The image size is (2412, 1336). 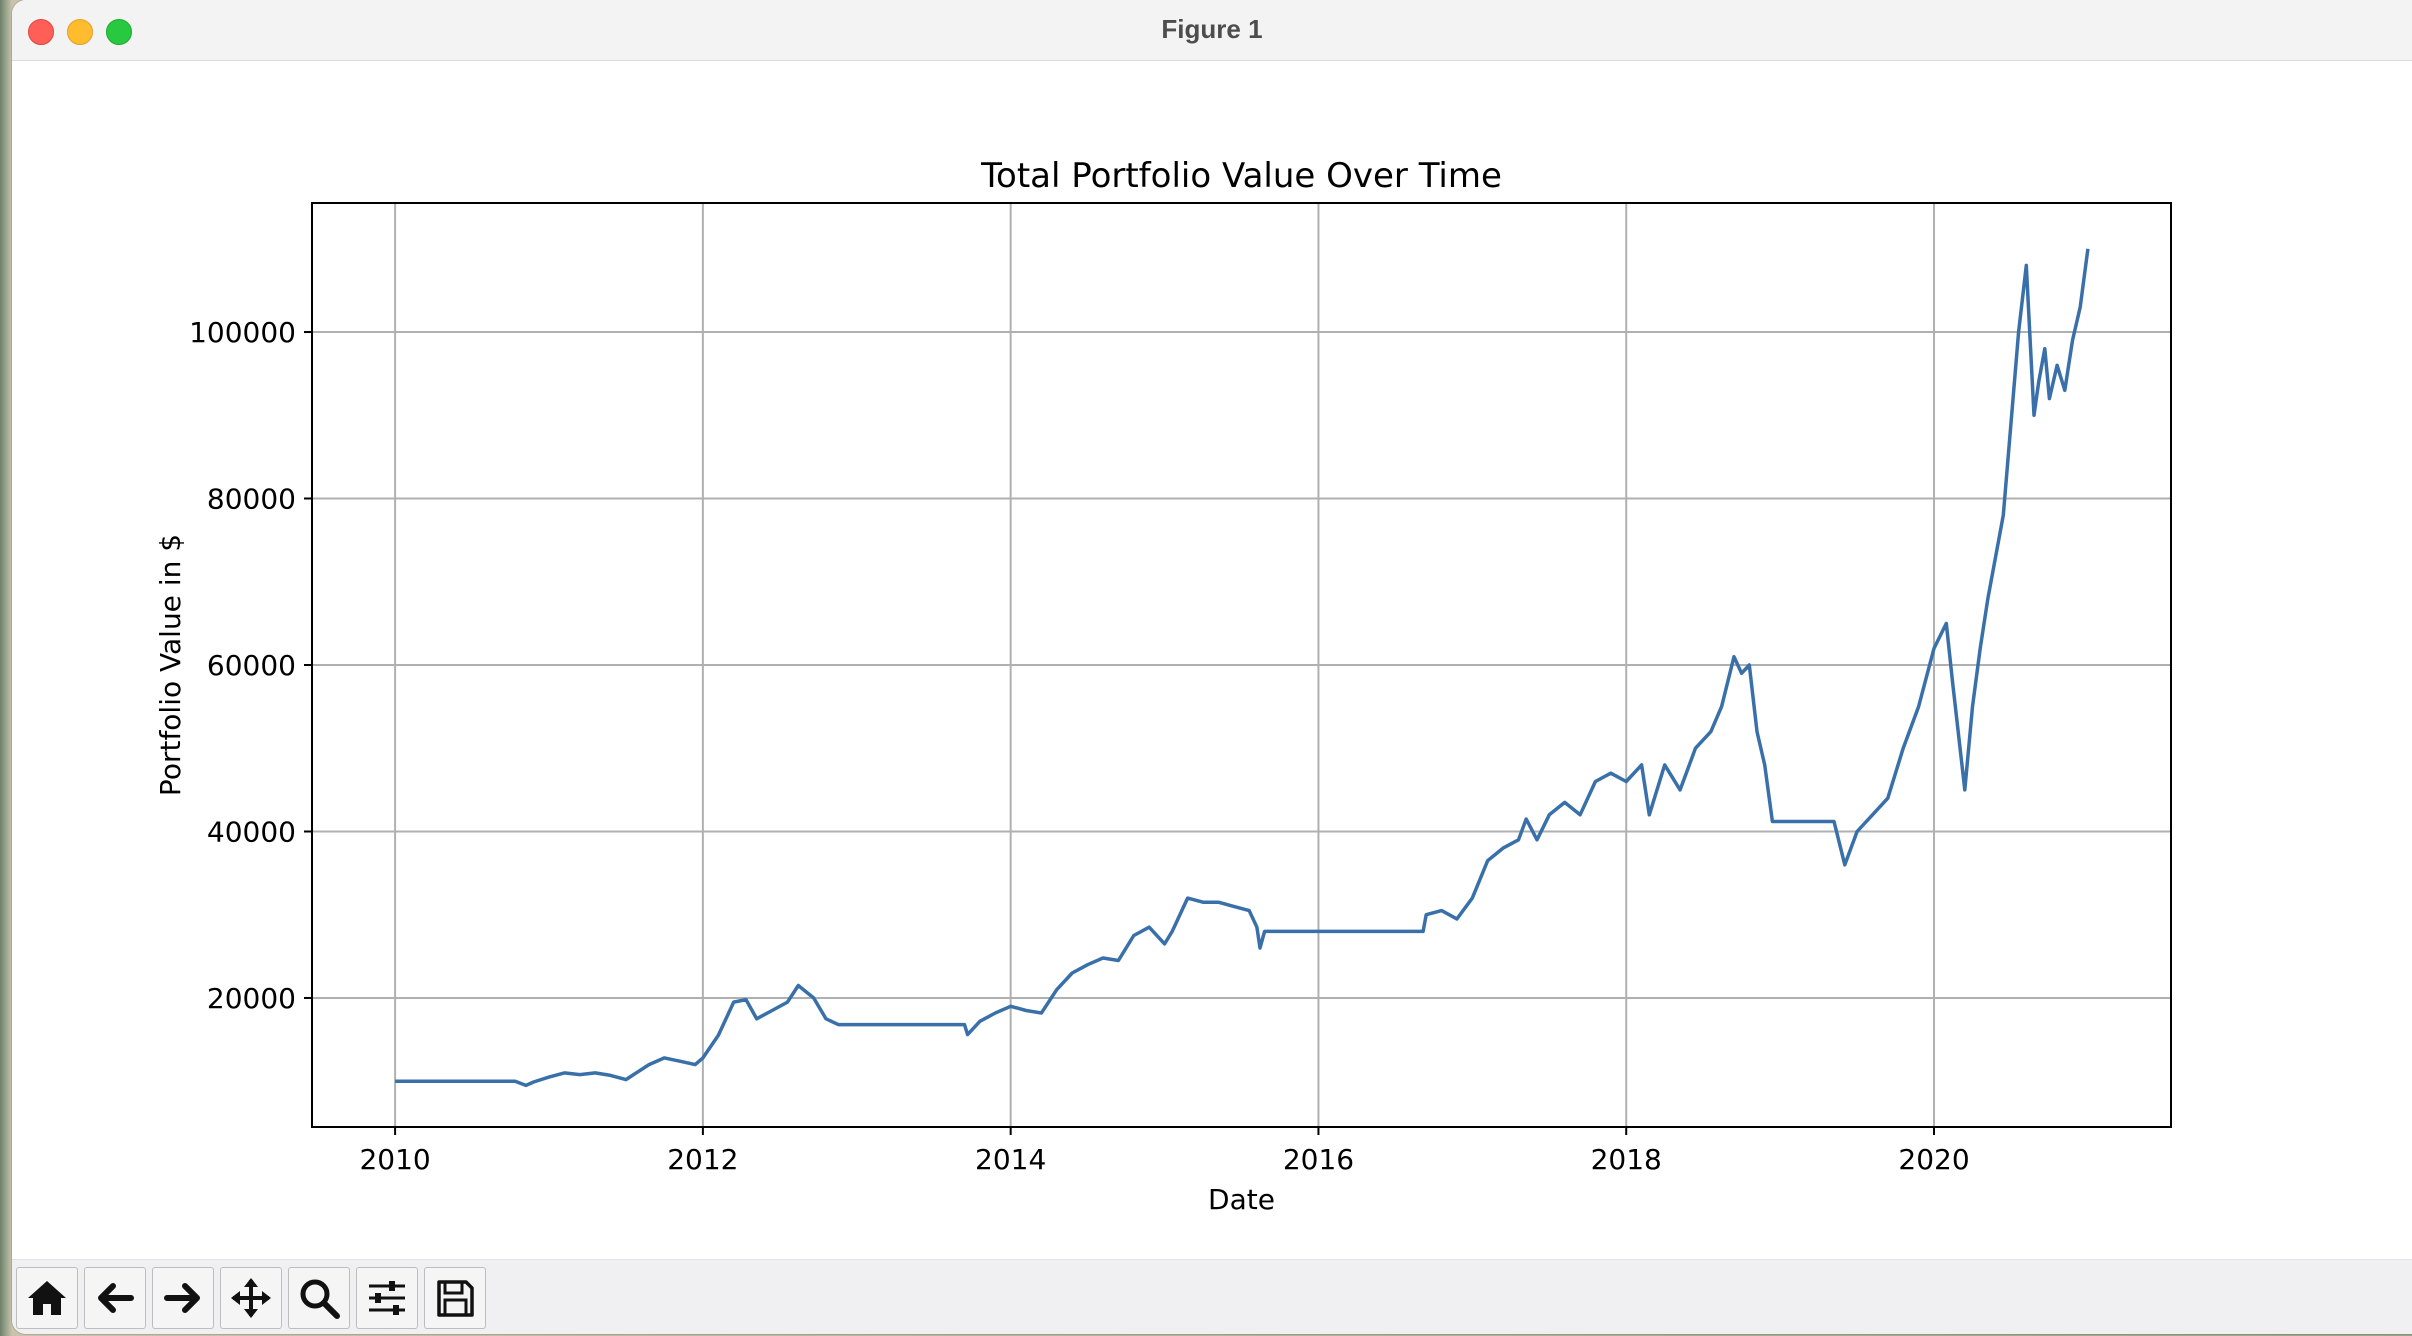 I want to click on x-tick-label: 2020, so click(x=1933, y=1159).